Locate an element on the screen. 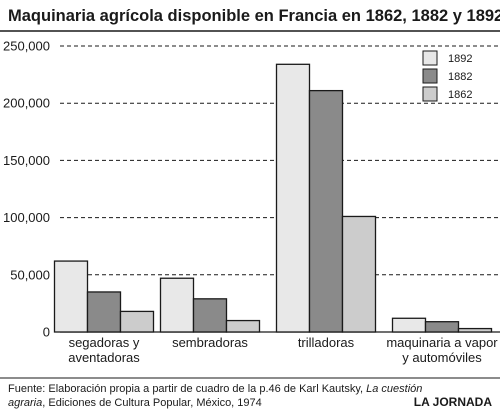 The height and width of the screenshot is (411, 500). category-label: sembradoras is located at coordinates (210, 342).